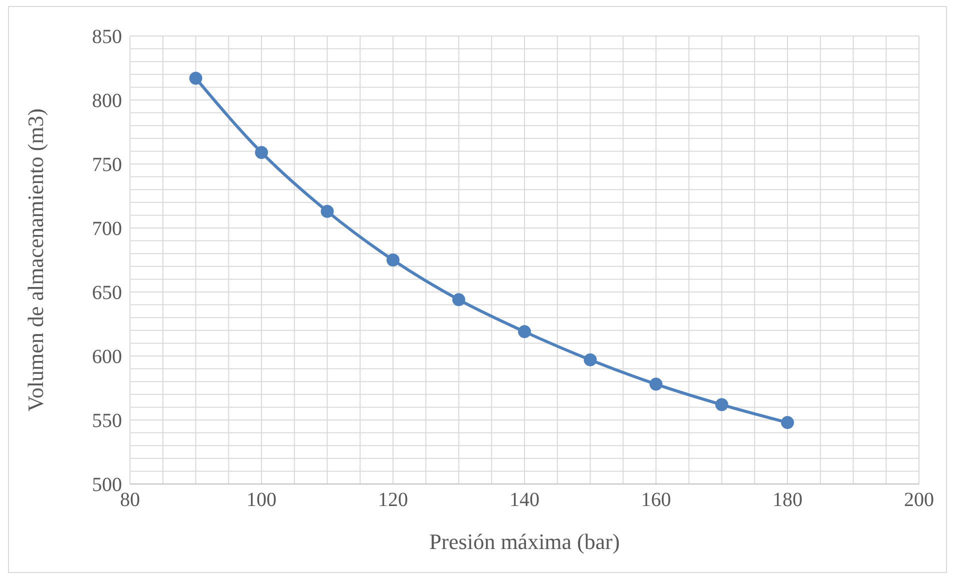 This screenshot has width=955, height=579. Describe the element at coordinates (107, 357) in the screenshot. I see `y-tick-label: 600` at that location.